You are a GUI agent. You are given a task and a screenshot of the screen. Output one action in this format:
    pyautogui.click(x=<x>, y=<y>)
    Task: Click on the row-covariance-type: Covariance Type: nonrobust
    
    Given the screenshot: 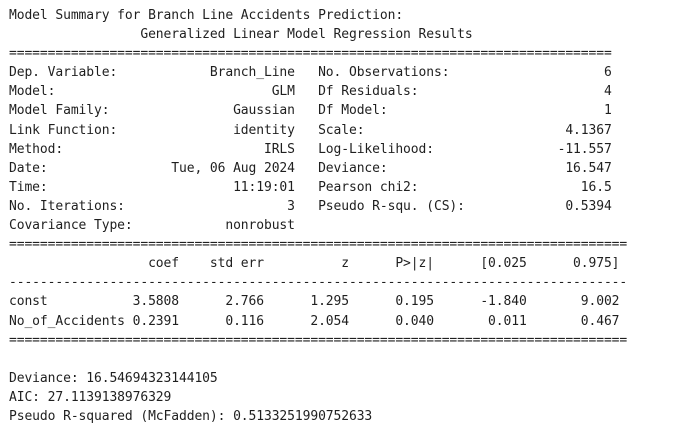 What is the action you would take?
    pyautogui.click(x=152, y=226)
    